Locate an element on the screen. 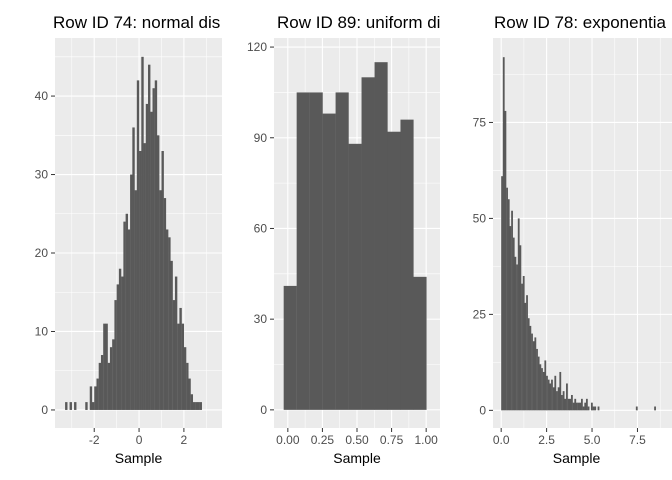  x-tick-label: -2 is located at coordinates (94, 440).